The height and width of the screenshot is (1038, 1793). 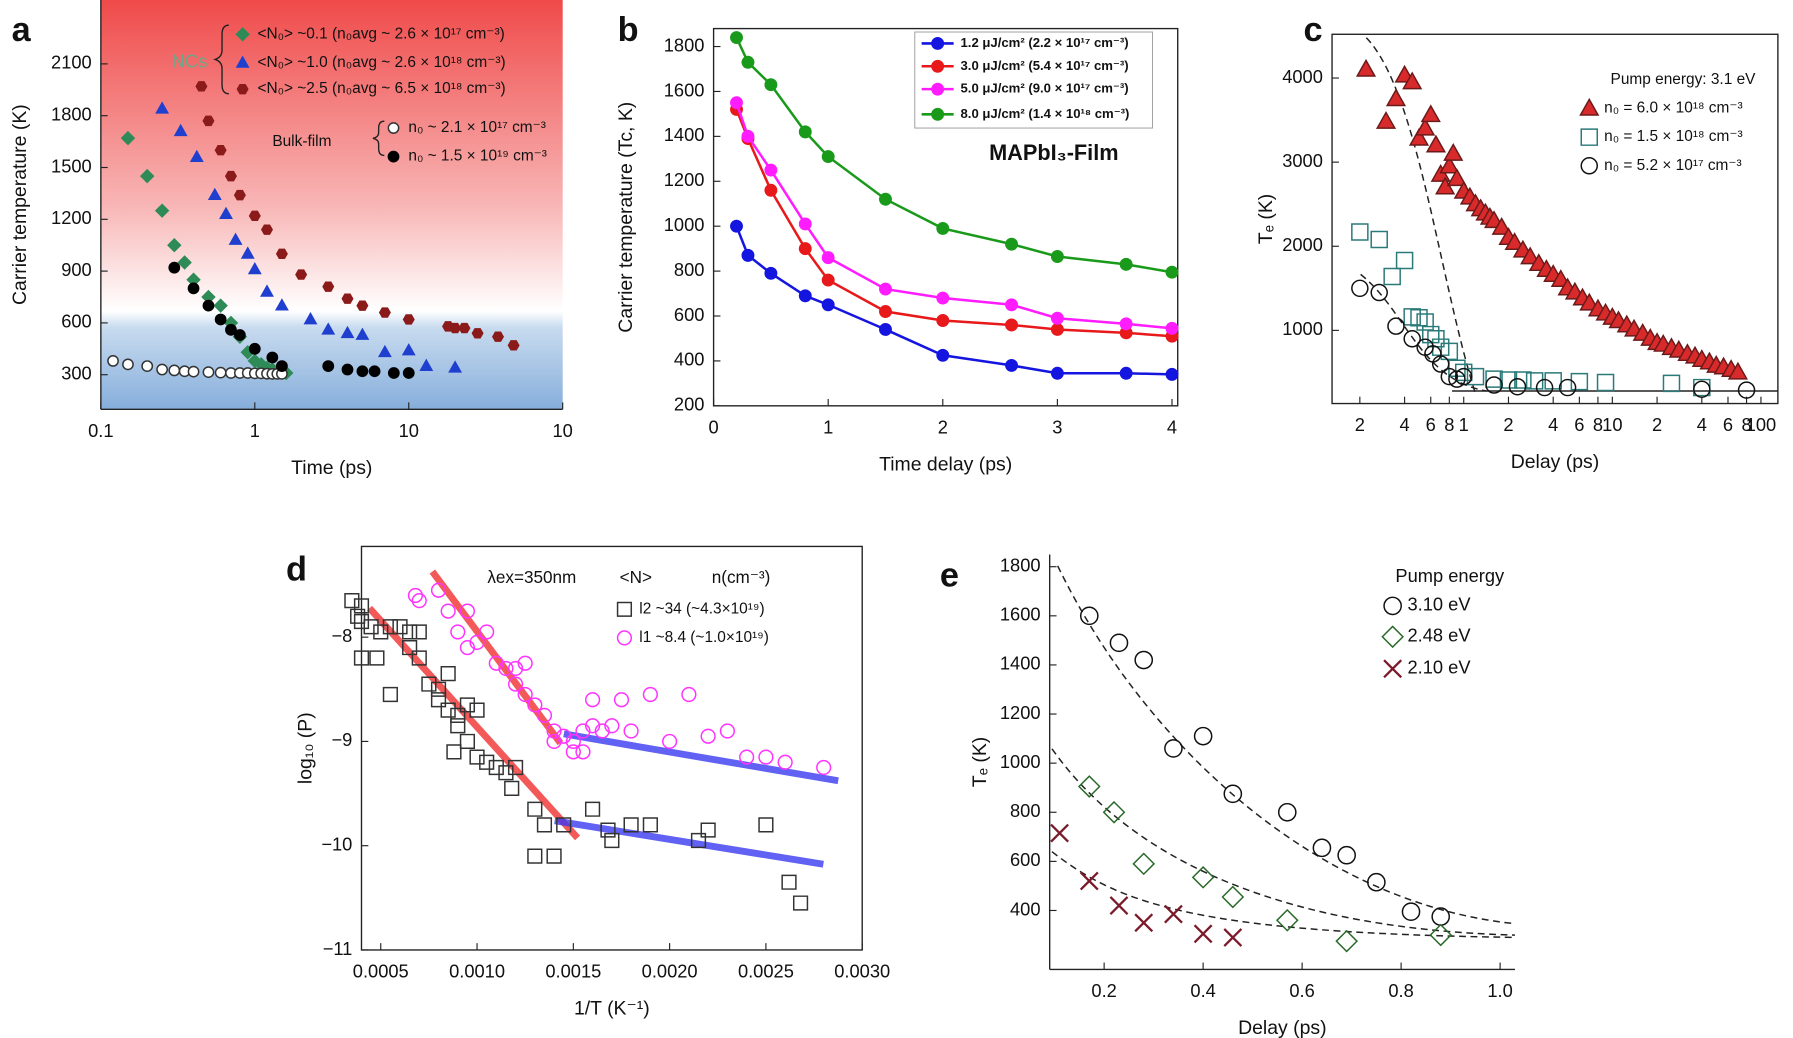 What do you see at coordinates (684, 89) in the screenshot?
I see `y-tick-label: 1600` at bounding box center [684, 89].